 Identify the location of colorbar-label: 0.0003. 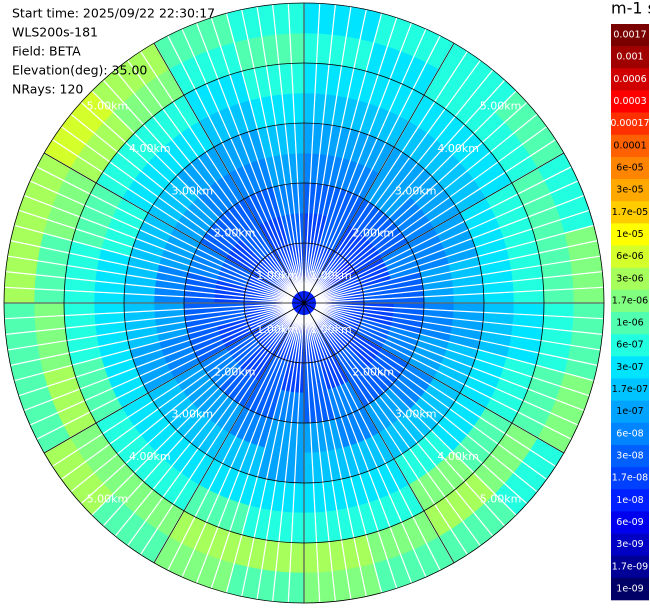
(629, 101).